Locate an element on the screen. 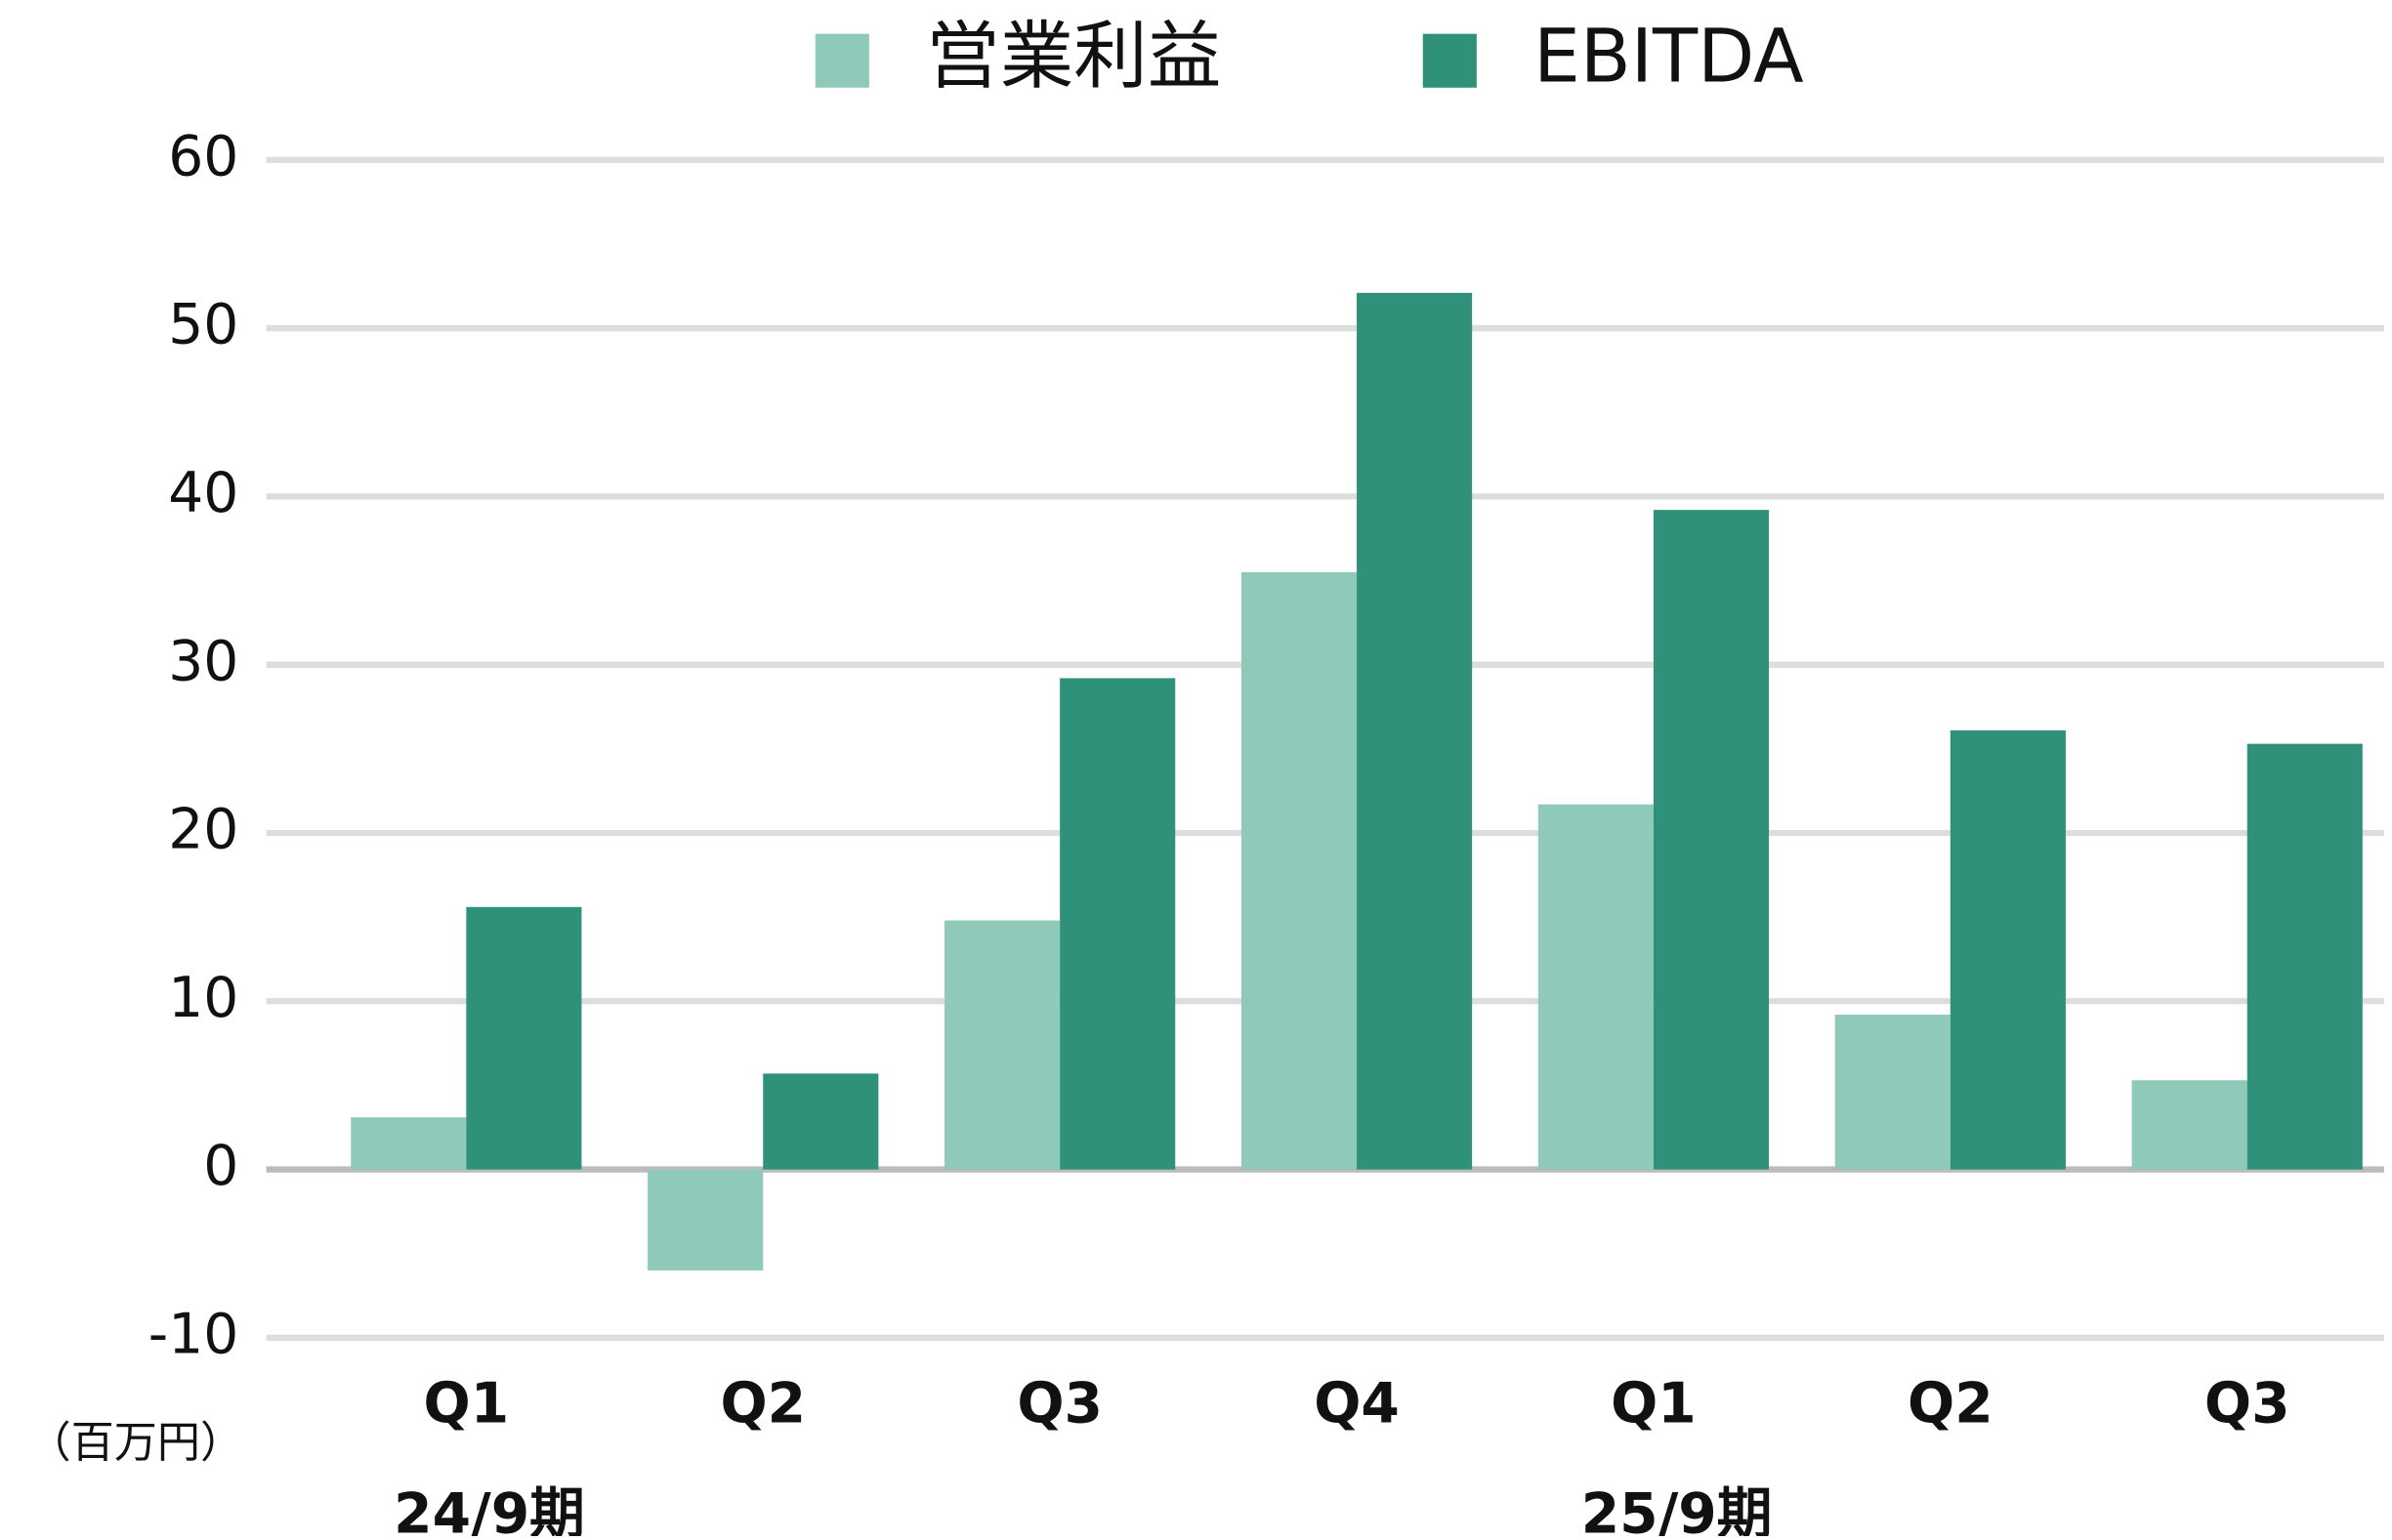 The image size is (2392, 1540). y-tick-label: 10 is located at coordinates (203, 998).